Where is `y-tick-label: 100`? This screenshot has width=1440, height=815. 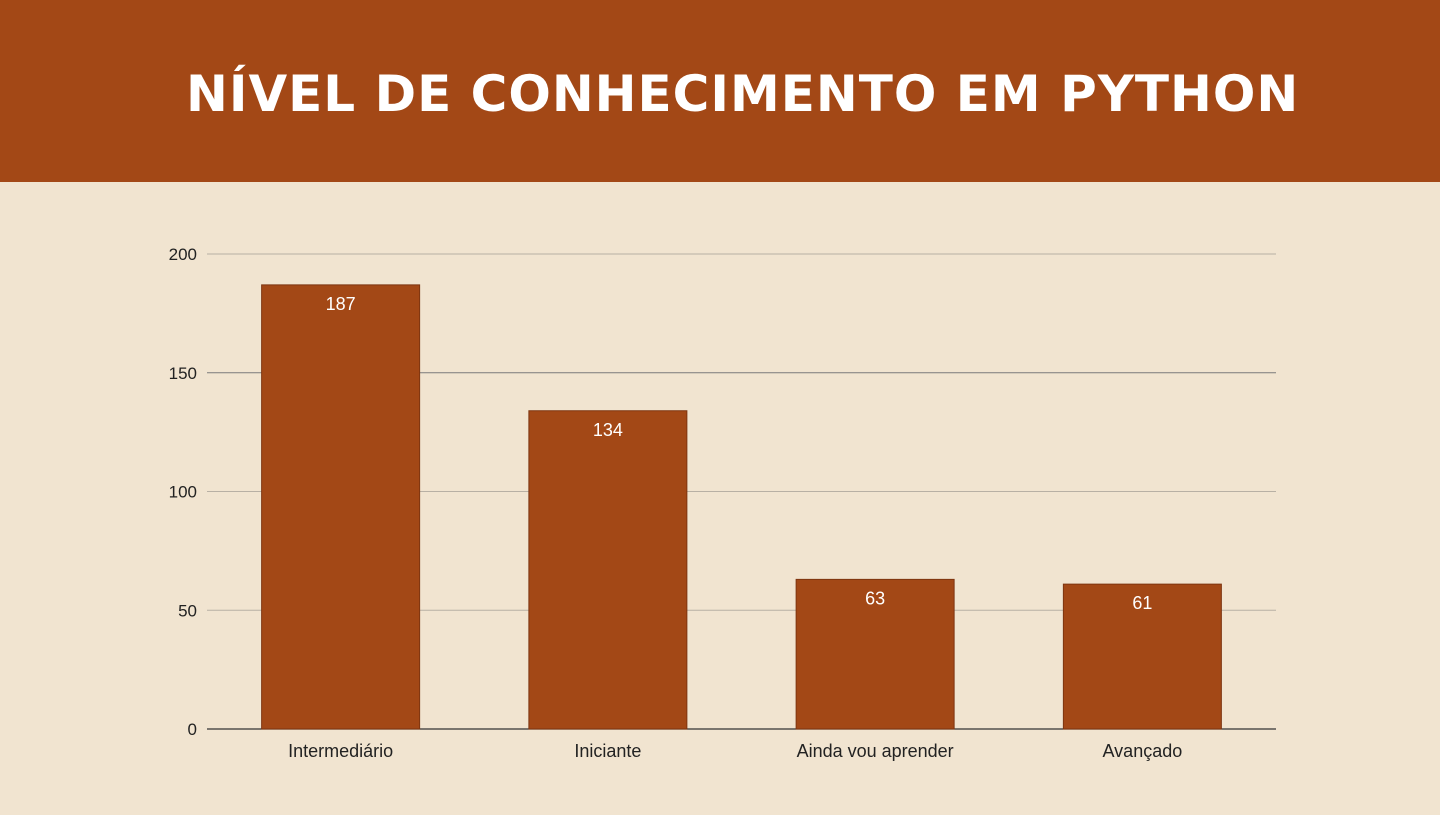 y-tick-label: 100 is located at coordinates (183, 492).